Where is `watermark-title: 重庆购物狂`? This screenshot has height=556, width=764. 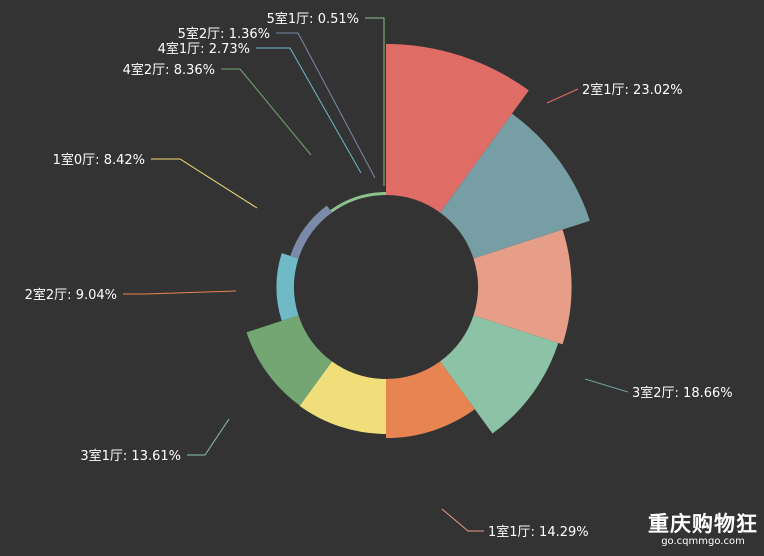
watermark-title: 重庆购物狂 is located at coordinates (703, 524).